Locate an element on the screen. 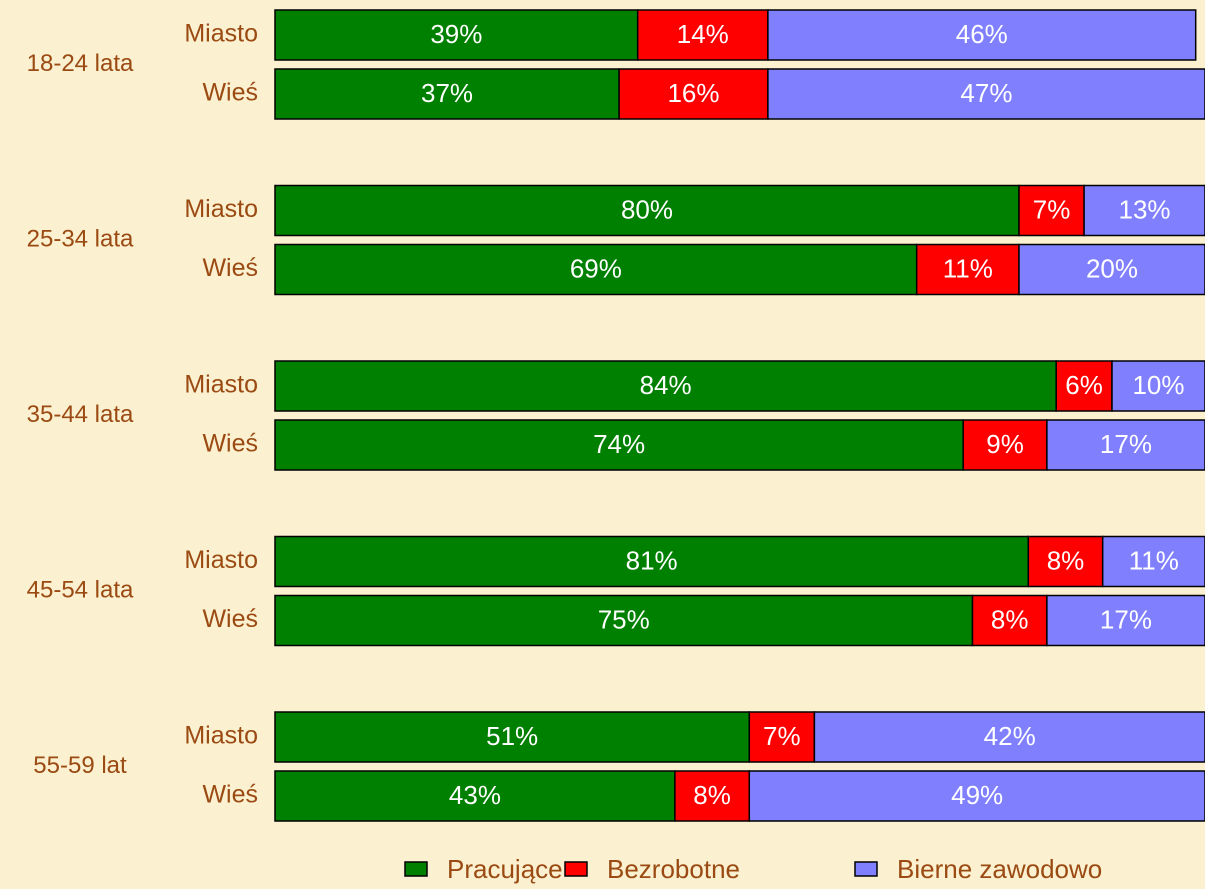 The height and width of the screenshot is (889, 1205). data-label: 81% is located at coordinates (652, 560).